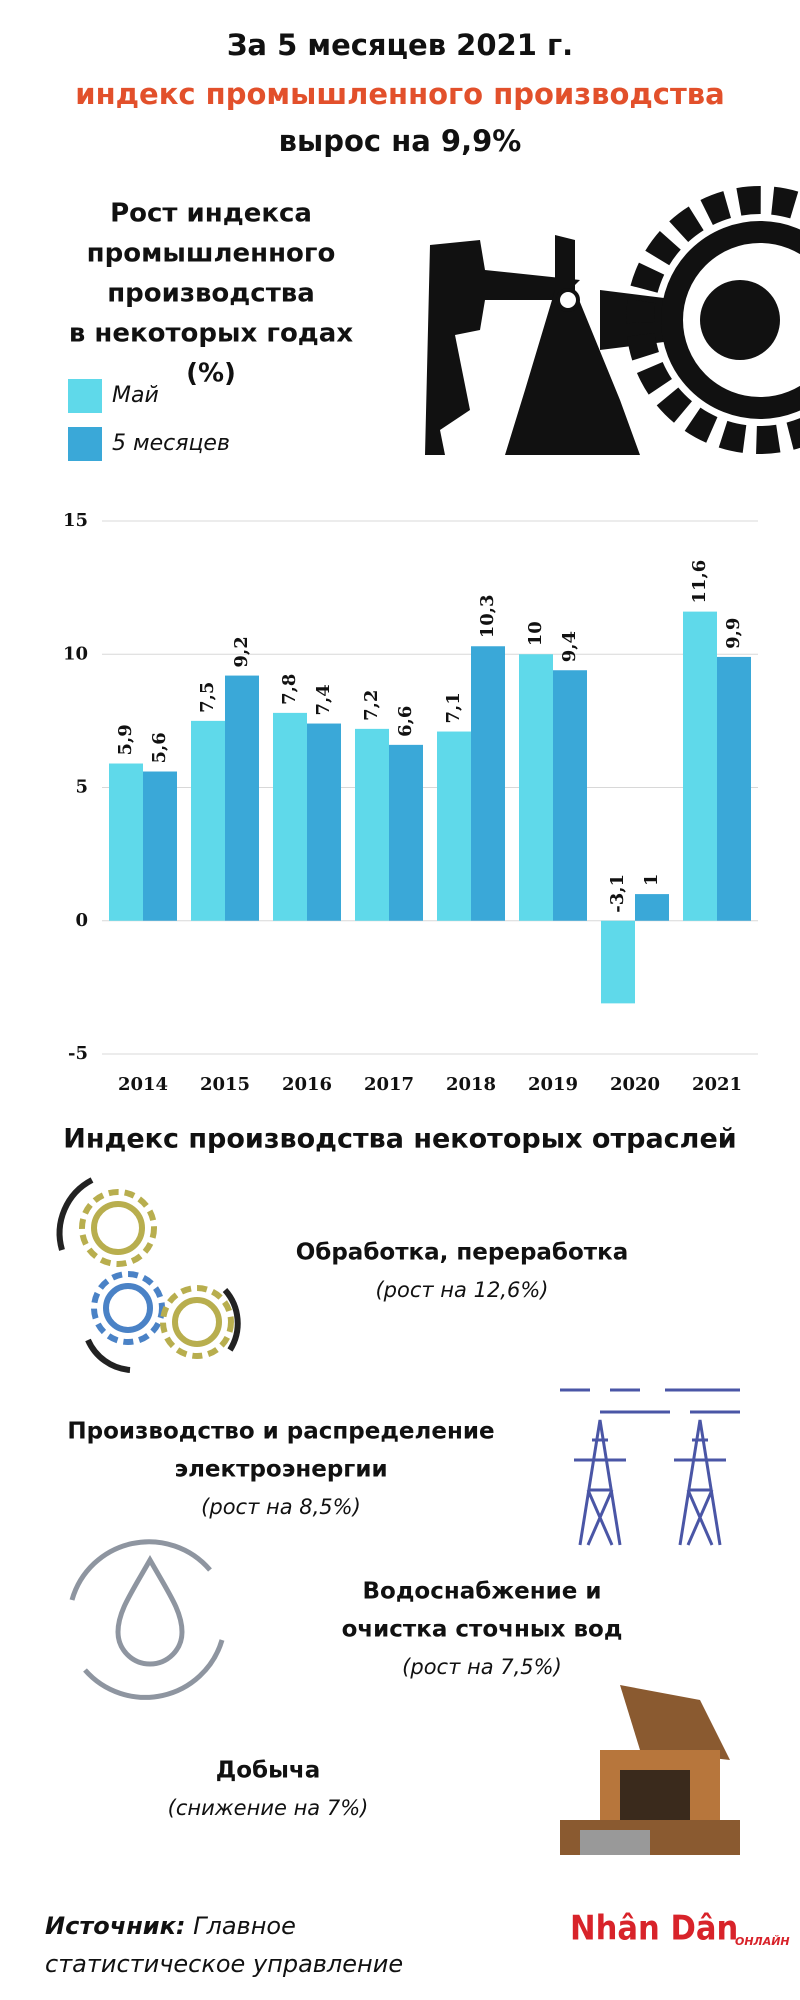  What do you see at coordinates (125, 739) in the screenshot?
I see `value-label: 5,9` at bounding box center [125, 739].